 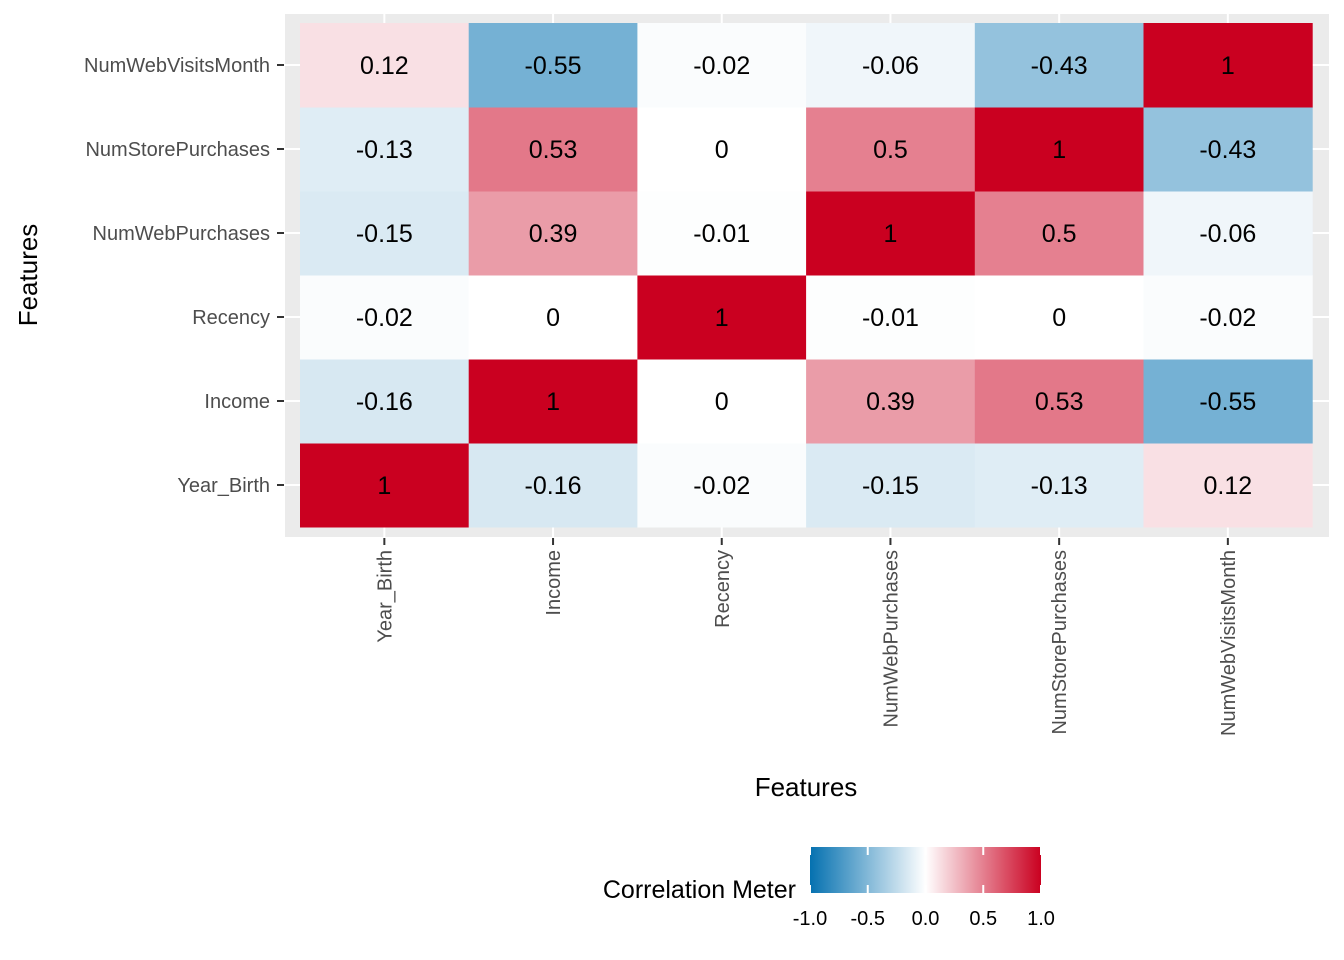 What do you see at coordinates (177, 150) in the screenshot?
I see `y-tick-label: NumStorePurchases` at bounding box center [177, 150].